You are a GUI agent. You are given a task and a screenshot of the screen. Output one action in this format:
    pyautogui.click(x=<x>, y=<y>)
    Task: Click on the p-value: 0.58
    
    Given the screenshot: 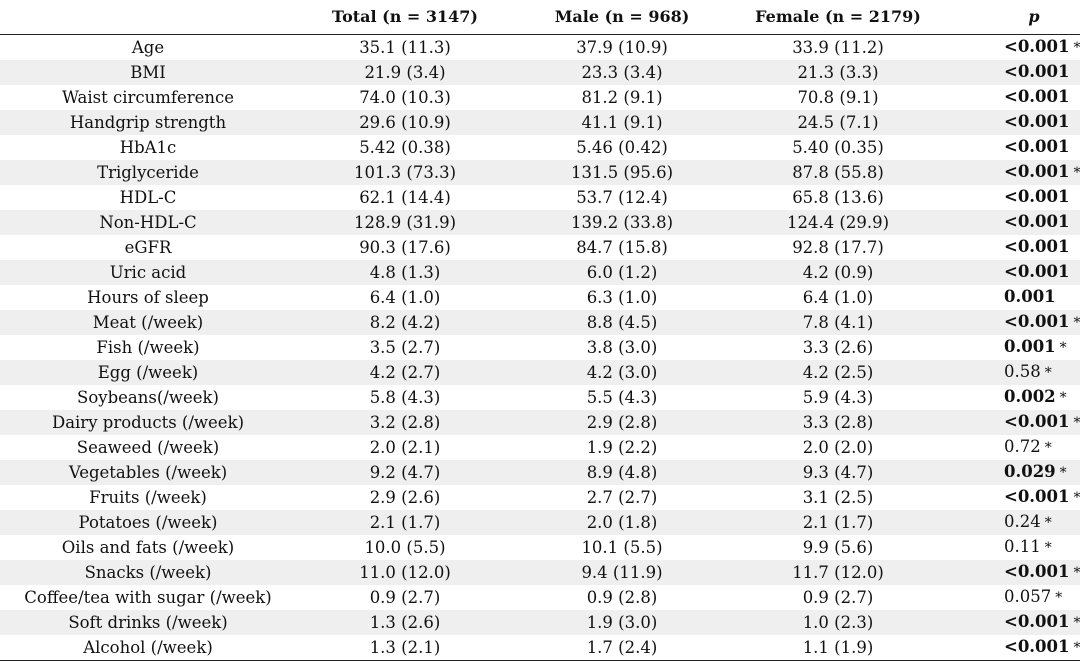 What is the action you would take?
    pyautogui.click(x=1022, y=371)
    